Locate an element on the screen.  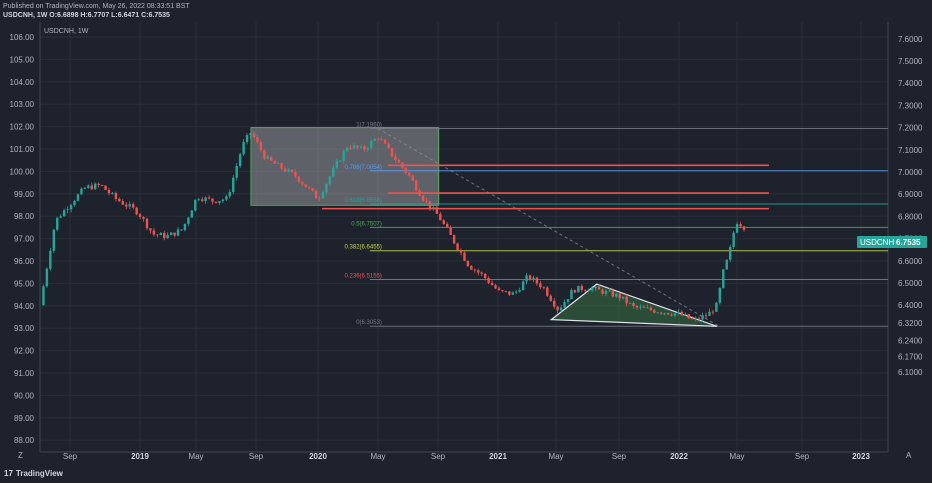
x-tick-label: 2021 is located at coordinates (498, 456).